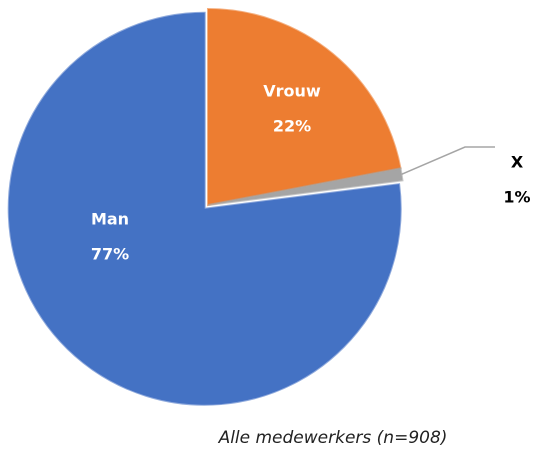  I want to click on slice-value-label: 1%, so click(516, 197).